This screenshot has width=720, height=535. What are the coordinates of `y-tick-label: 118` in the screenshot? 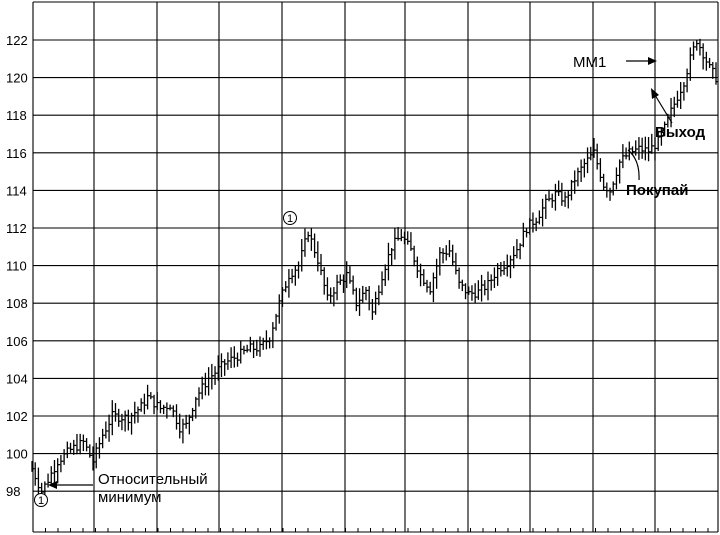 It's located at (16, 115).